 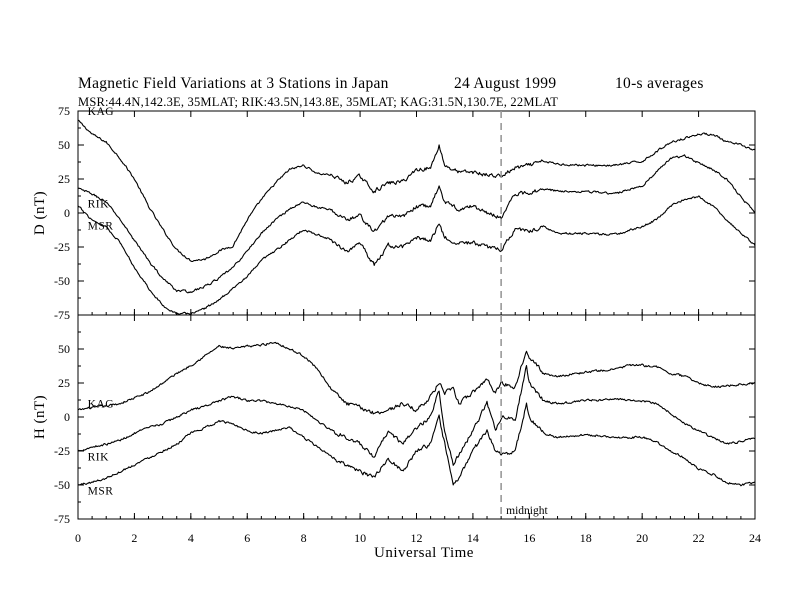 What do you see at coordinates (247, 538) in the screenshot?
I see `x-tick-label: 6` at bounding box center [247, 538].